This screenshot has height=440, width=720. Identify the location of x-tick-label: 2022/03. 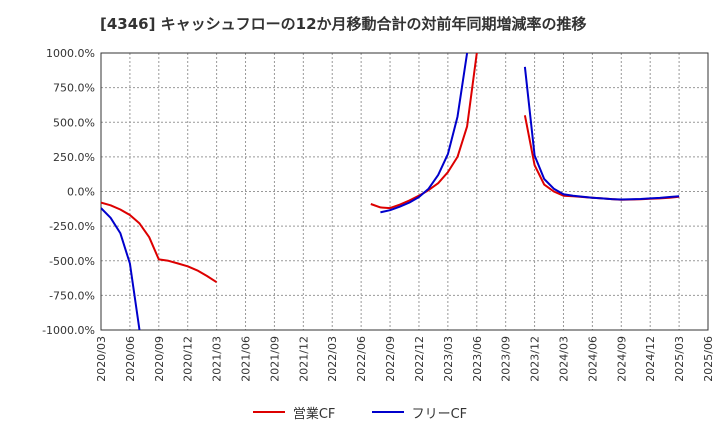
(332, 359).